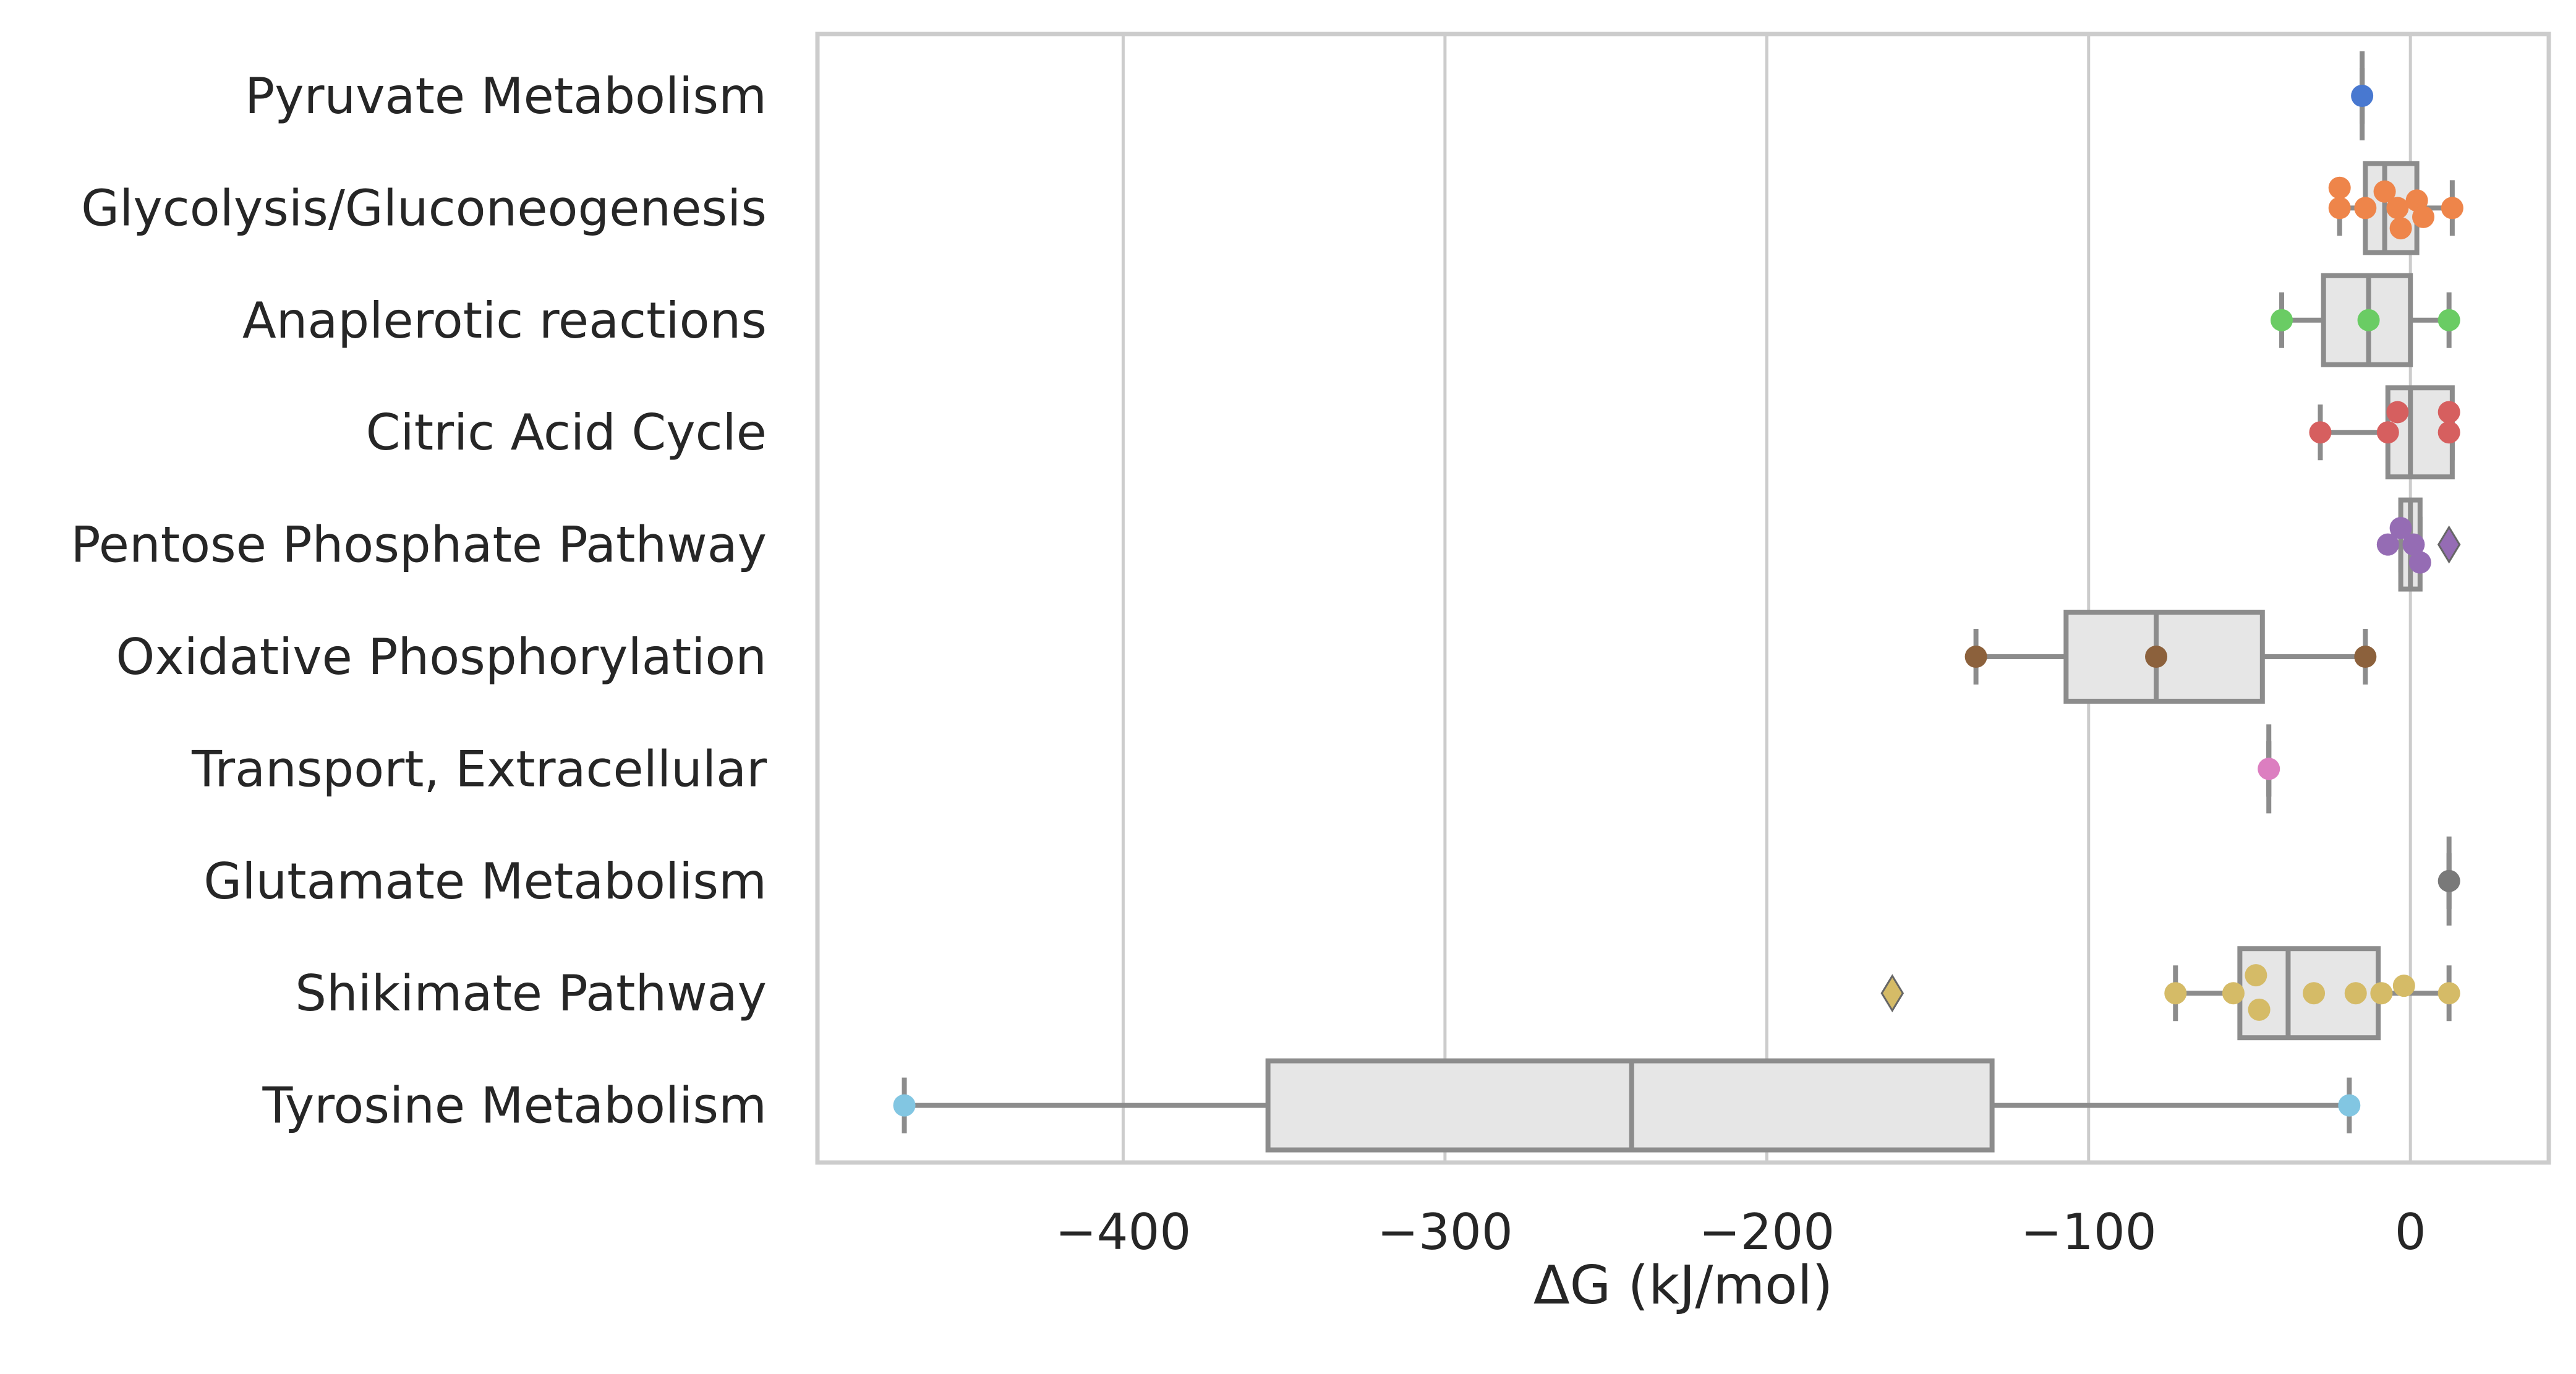  I want to click on category-label: Tyrosine Metabolism, so click(514, 1106).